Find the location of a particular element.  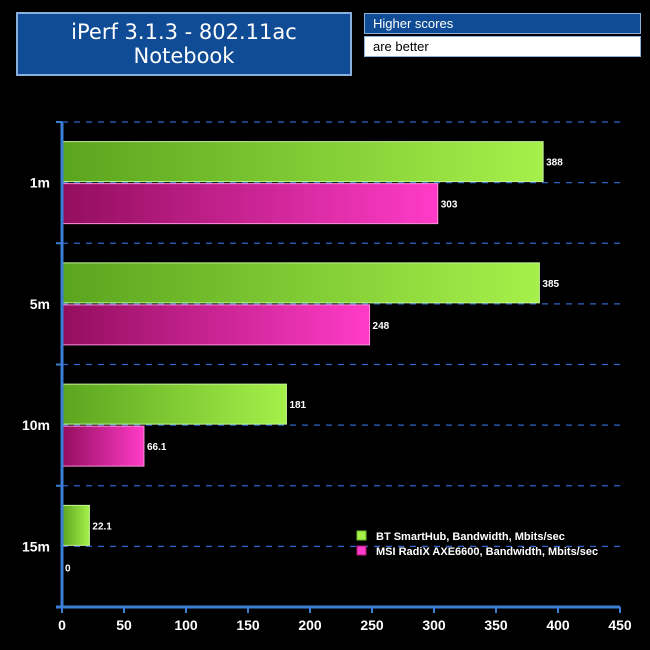

legend-swatch-series2 is located at coordinates (361, 550).